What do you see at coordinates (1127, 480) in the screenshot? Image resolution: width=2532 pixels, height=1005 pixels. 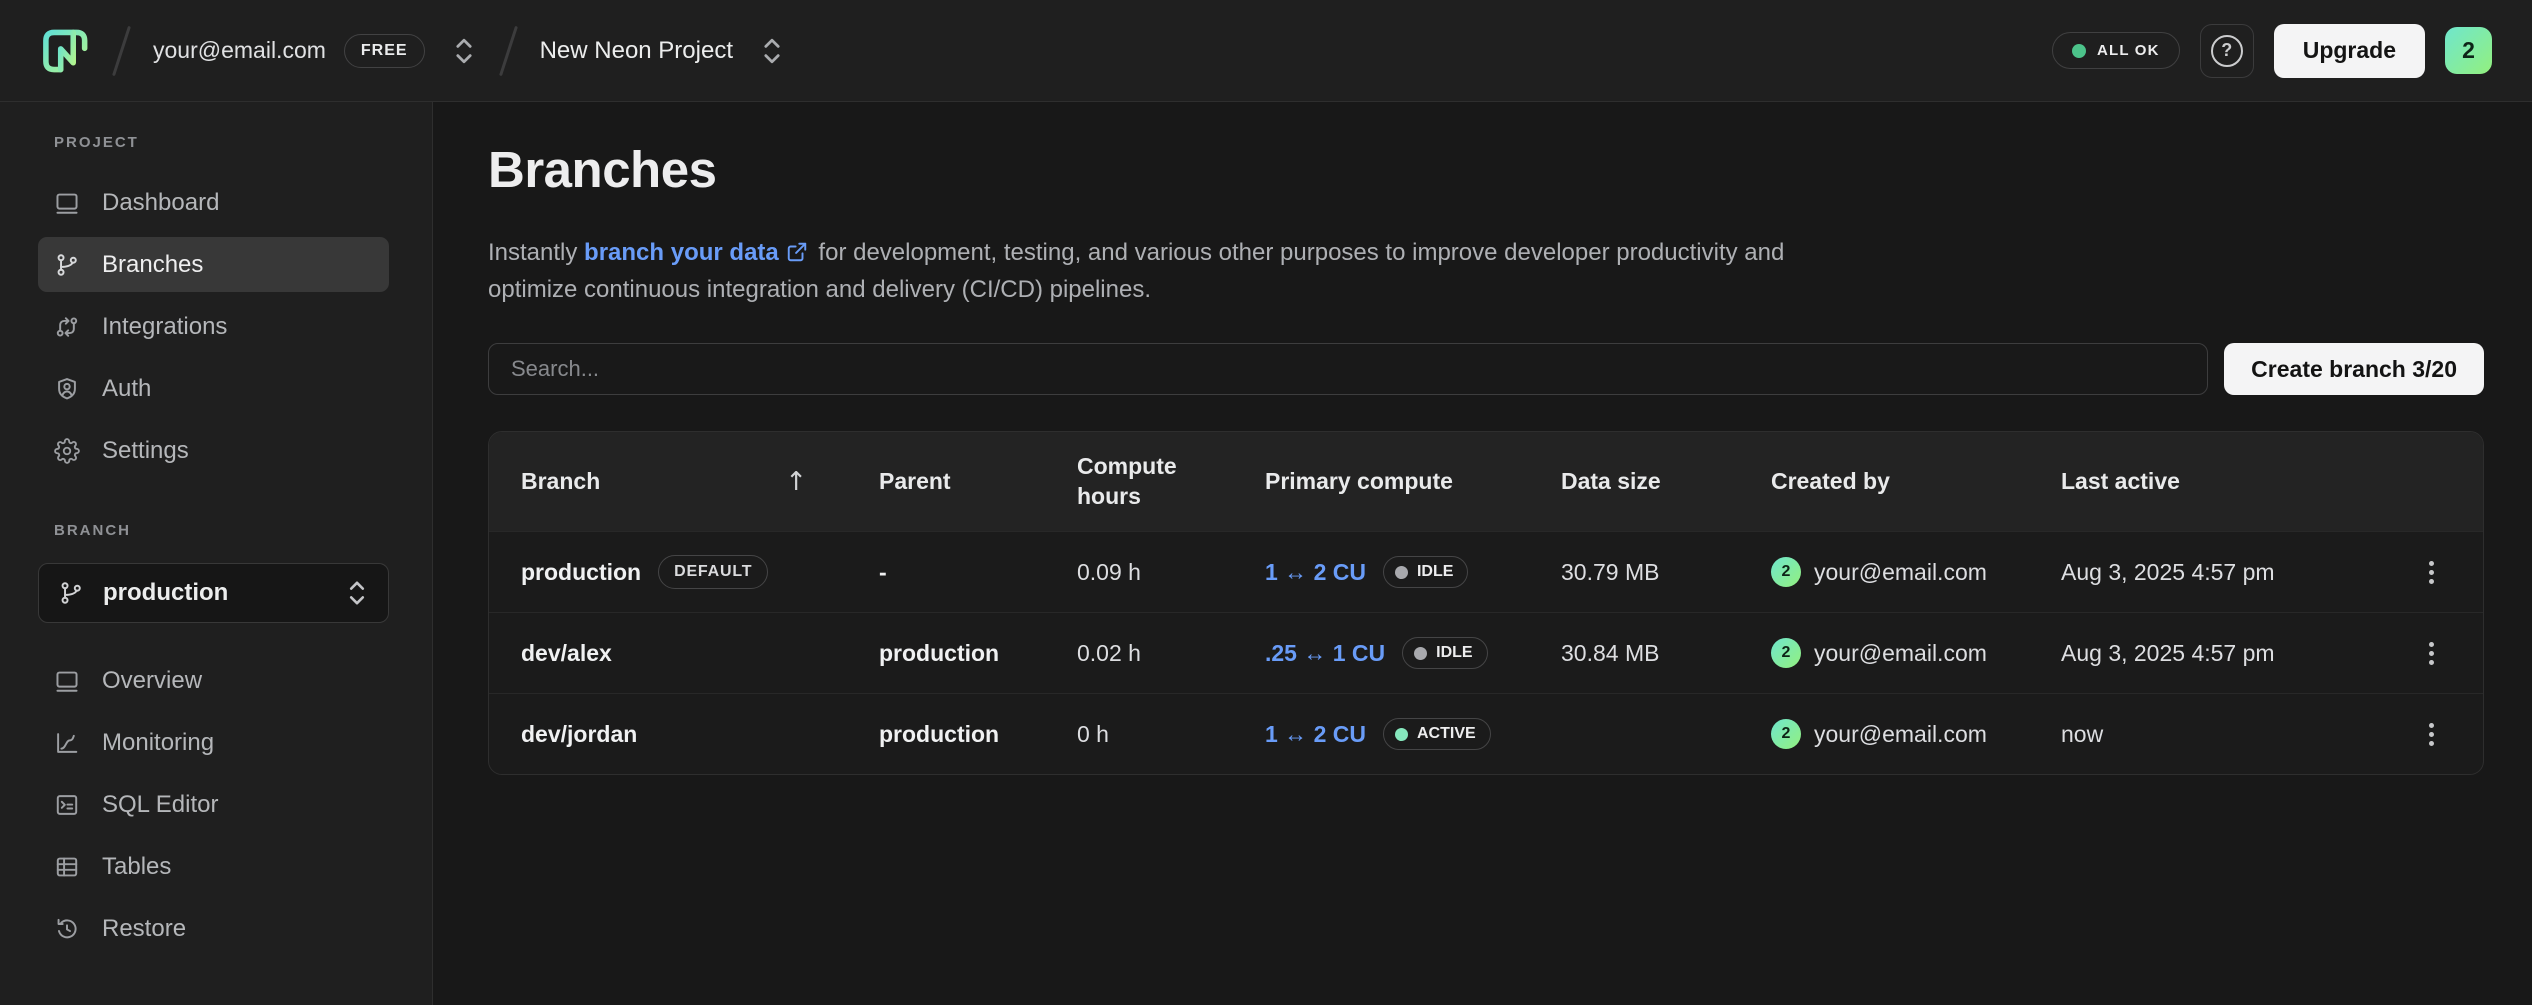 I see `column-header-compute-hours: Compute hours` at bounding box center [1127, 480].